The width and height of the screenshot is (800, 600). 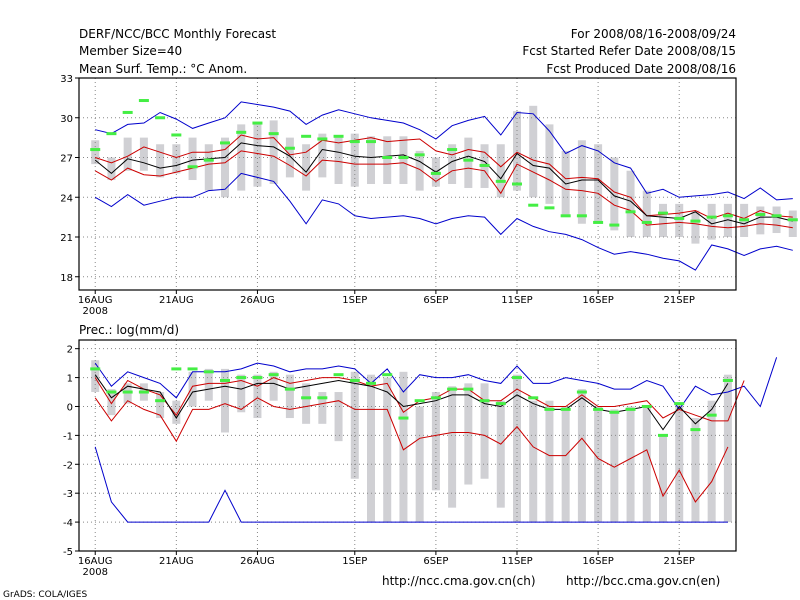 What do you see at coordinates (459, 581) in the screenshot?
I see `footer-url-ncc: http://ncc.cma.gov.cn(ch)` at bounding box center [459, 581].